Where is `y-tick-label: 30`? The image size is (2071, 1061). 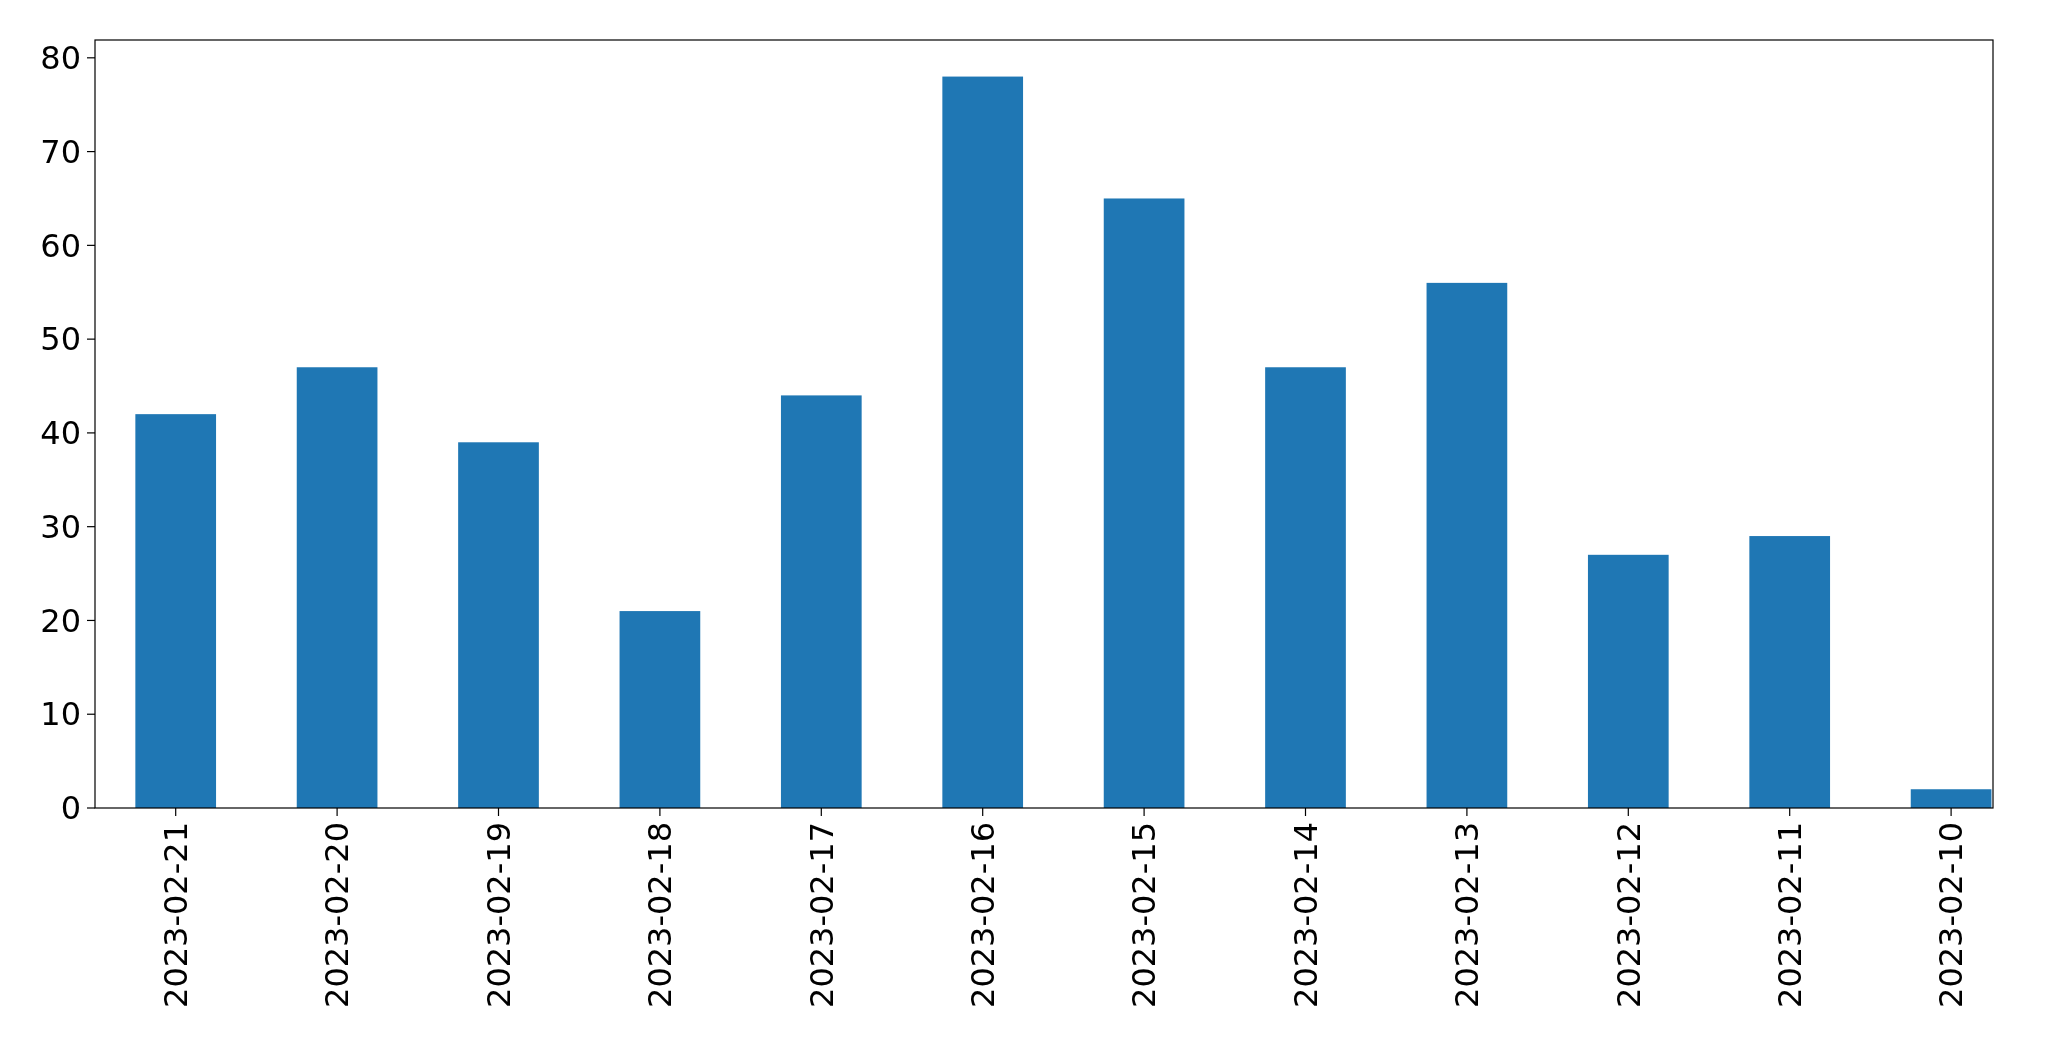 y-tick-label: 30 is located at coordinates (60, 526).